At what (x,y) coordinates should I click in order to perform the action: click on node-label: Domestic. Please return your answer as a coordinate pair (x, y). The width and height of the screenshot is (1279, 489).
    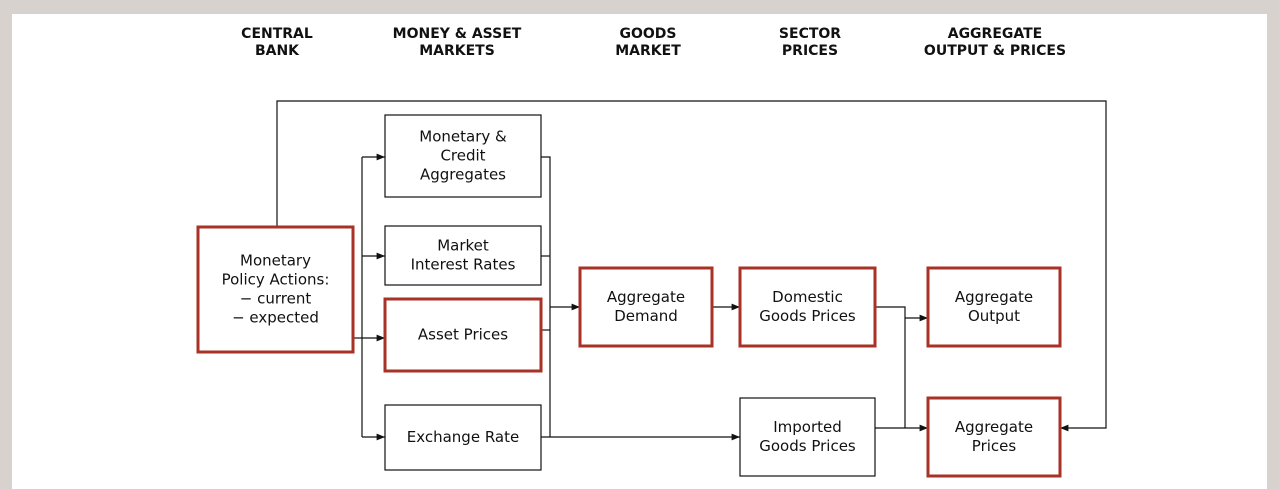
    Looking at the image, I should click on (807, 297).